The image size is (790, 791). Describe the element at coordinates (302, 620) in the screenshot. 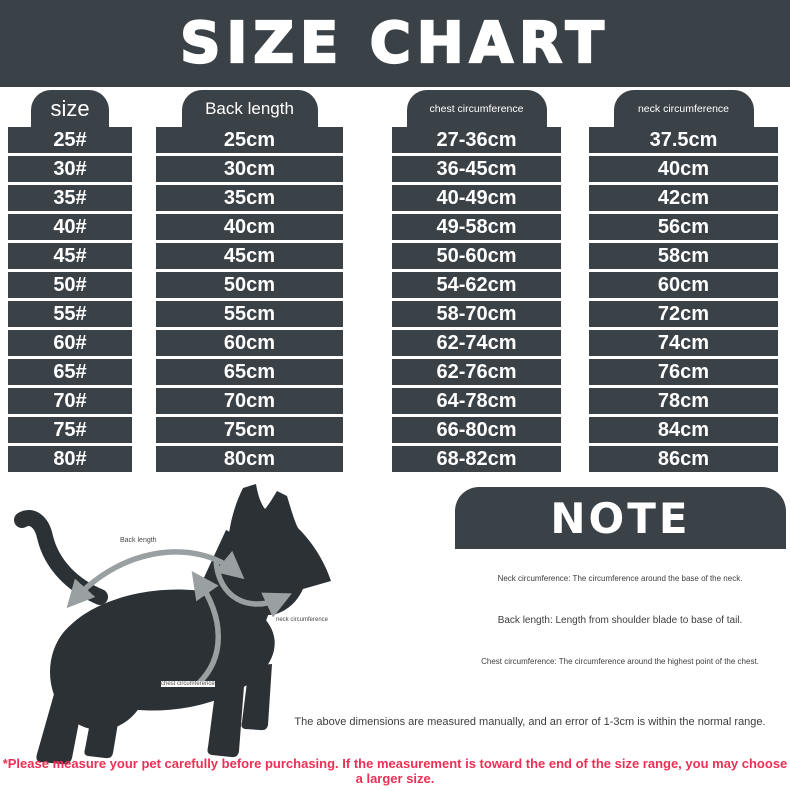

I see `diagram-label-neck: neck circumference` at that location.